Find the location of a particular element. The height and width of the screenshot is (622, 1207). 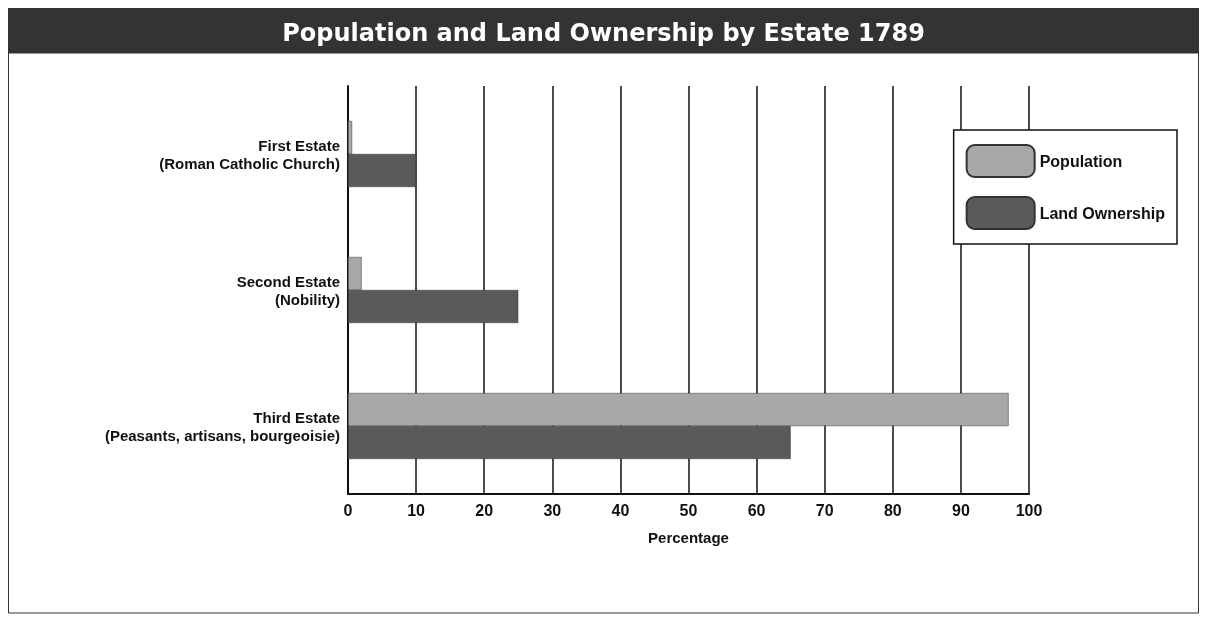

x-tick-label: 40 is located at coordinates (620, 510).